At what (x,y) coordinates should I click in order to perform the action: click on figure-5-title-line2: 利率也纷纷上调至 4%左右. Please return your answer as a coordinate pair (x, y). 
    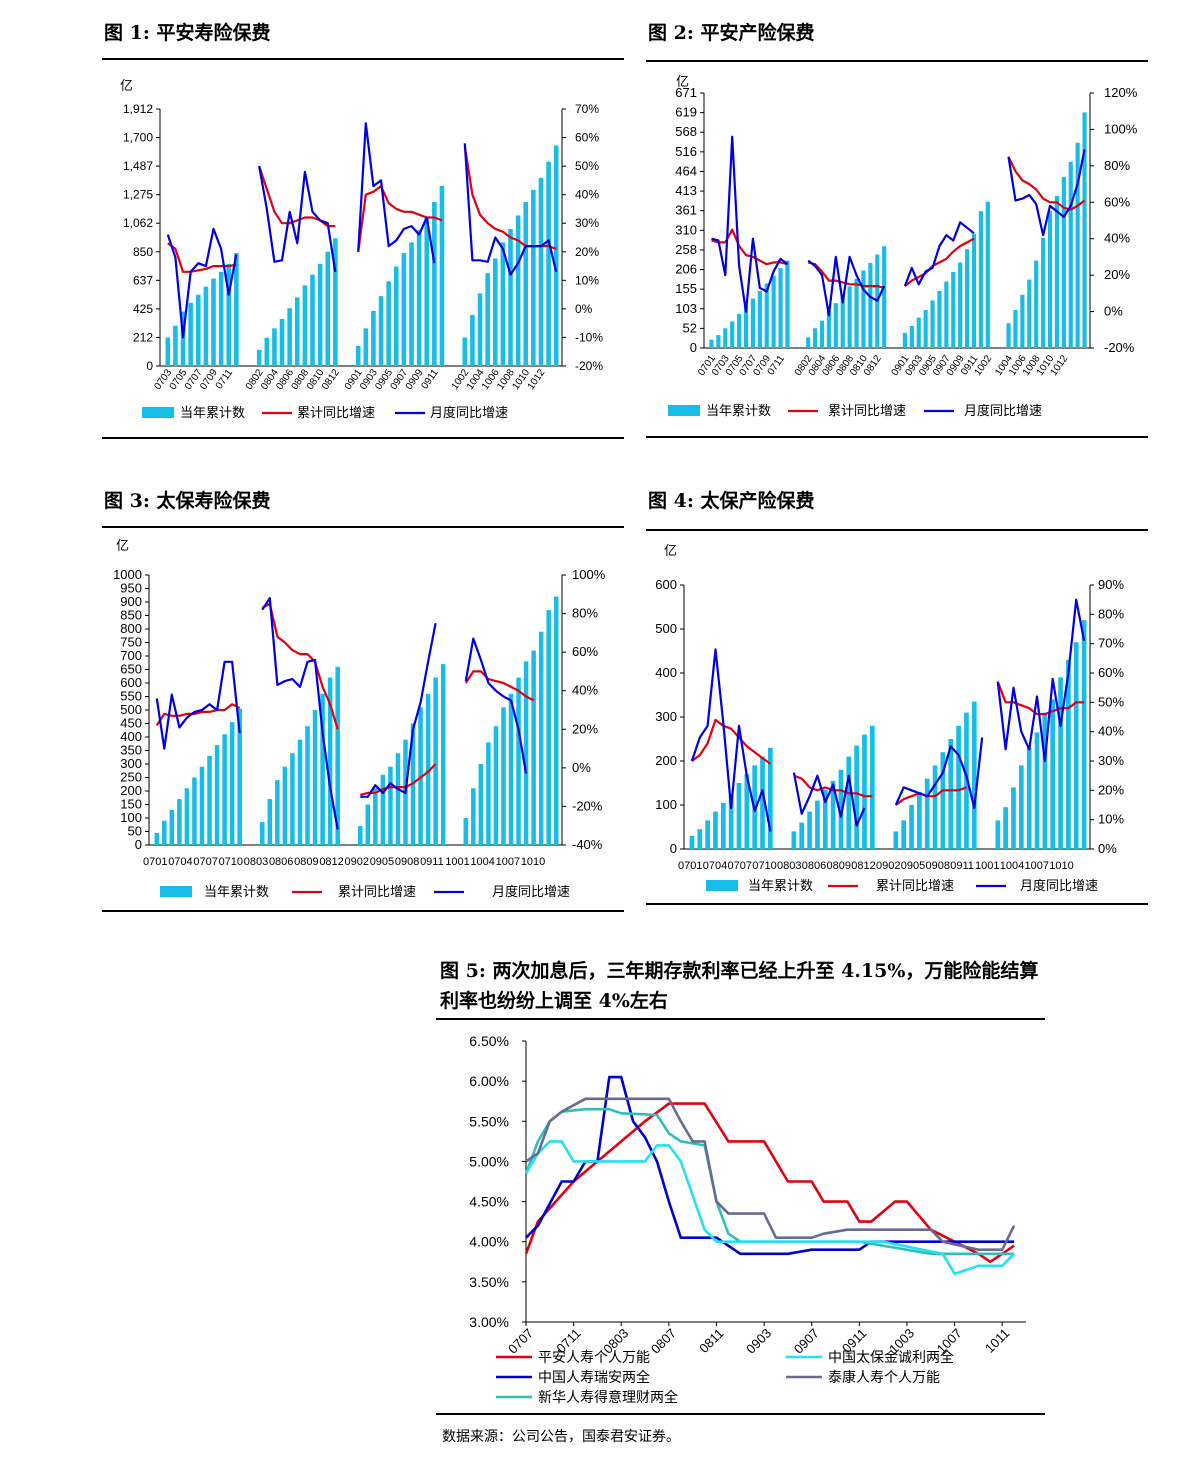
    Looking at the image, I should click on (554, 1001).